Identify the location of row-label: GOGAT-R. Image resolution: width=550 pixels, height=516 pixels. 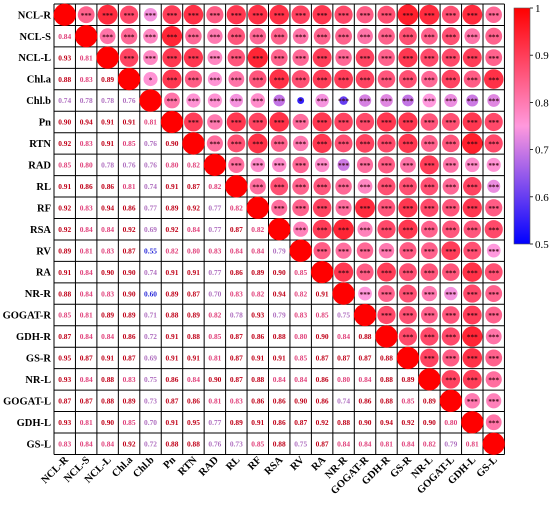
(27, 316).